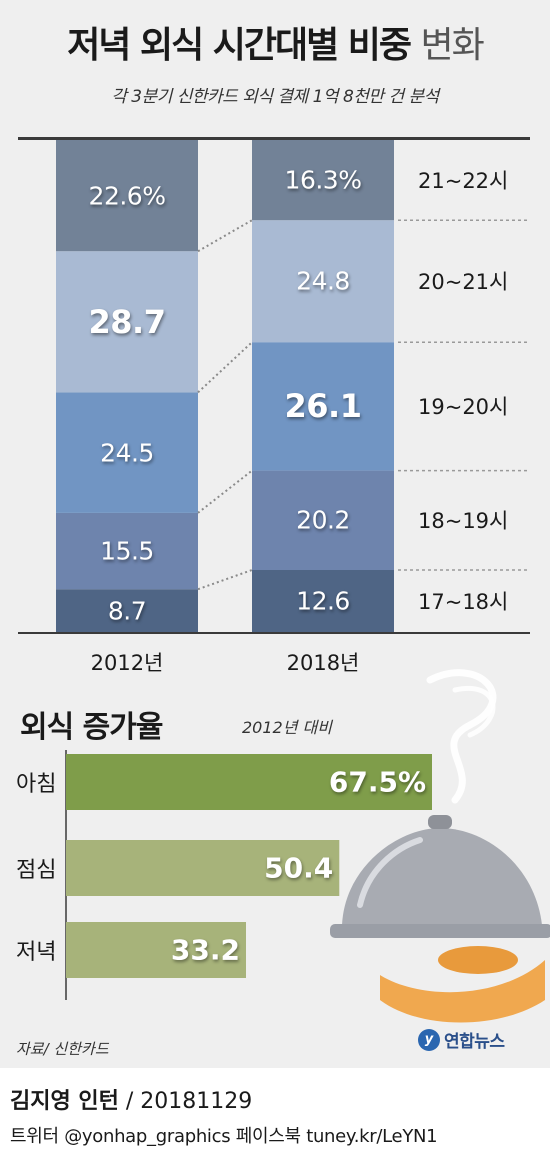 This screenshot has width=550, height=1152. What do you see at coordinates (275, 97) in the screenshot?
I see `subtitle: 각 3분기 신한카드 외식 결제 1억 8천만 건 분석` at bounding box center [275, 97].